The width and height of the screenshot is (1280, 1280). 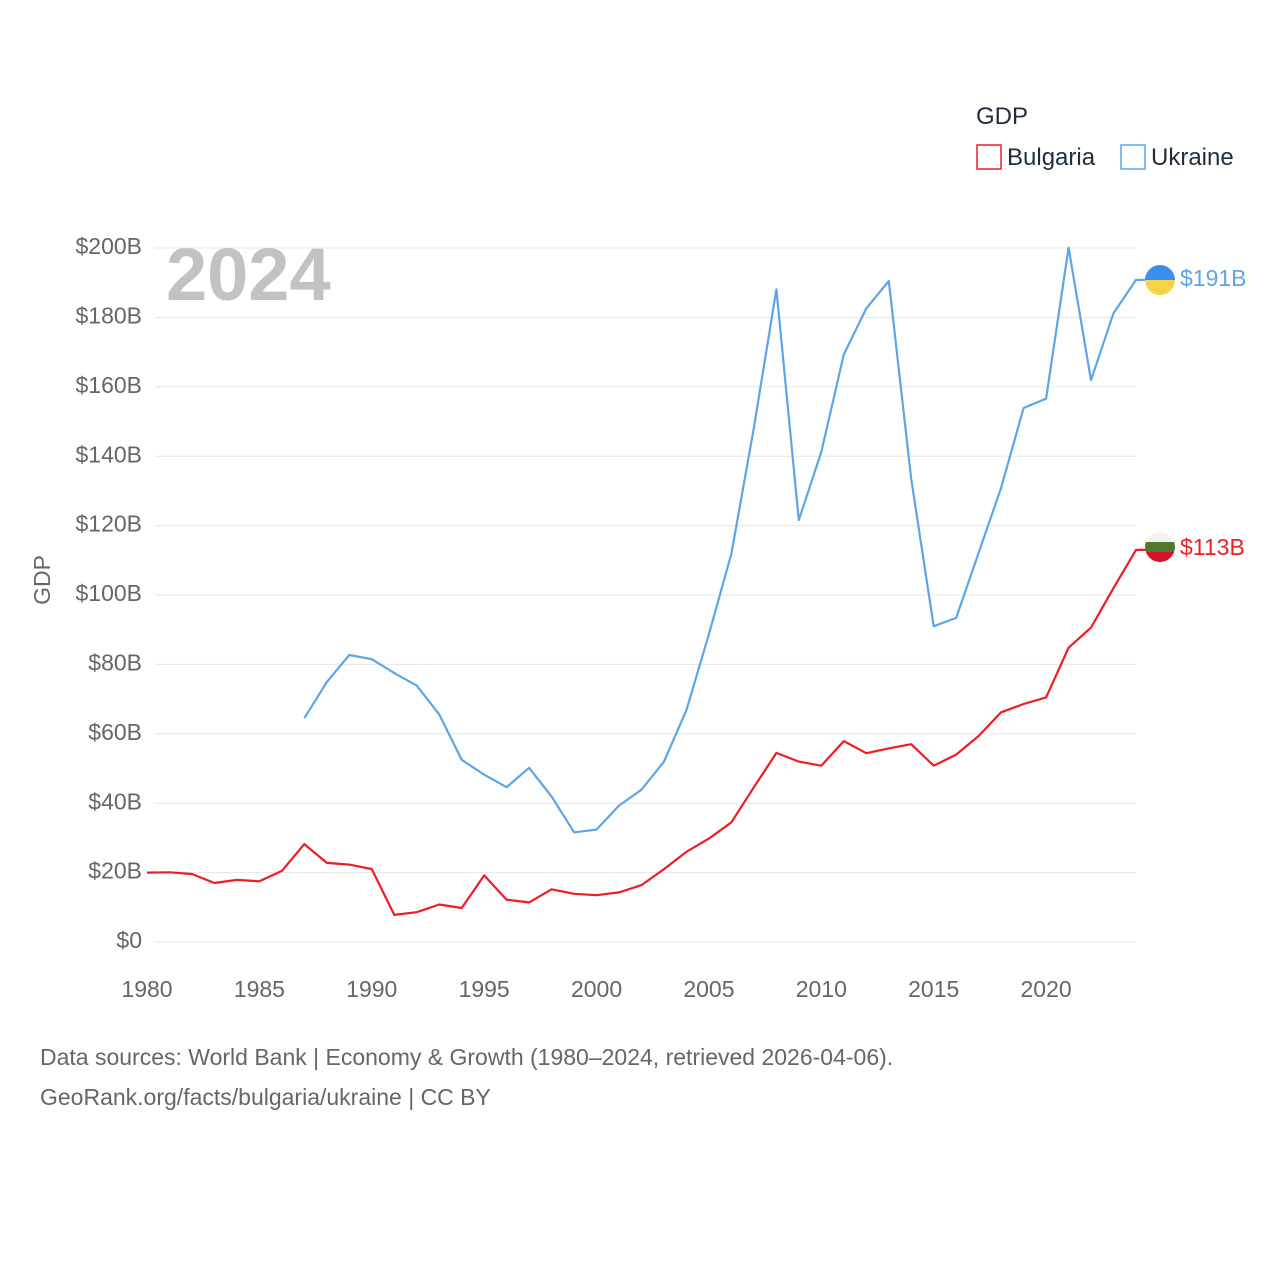 I want to click on legend-title: GDP, so click(x=1002, y=116).